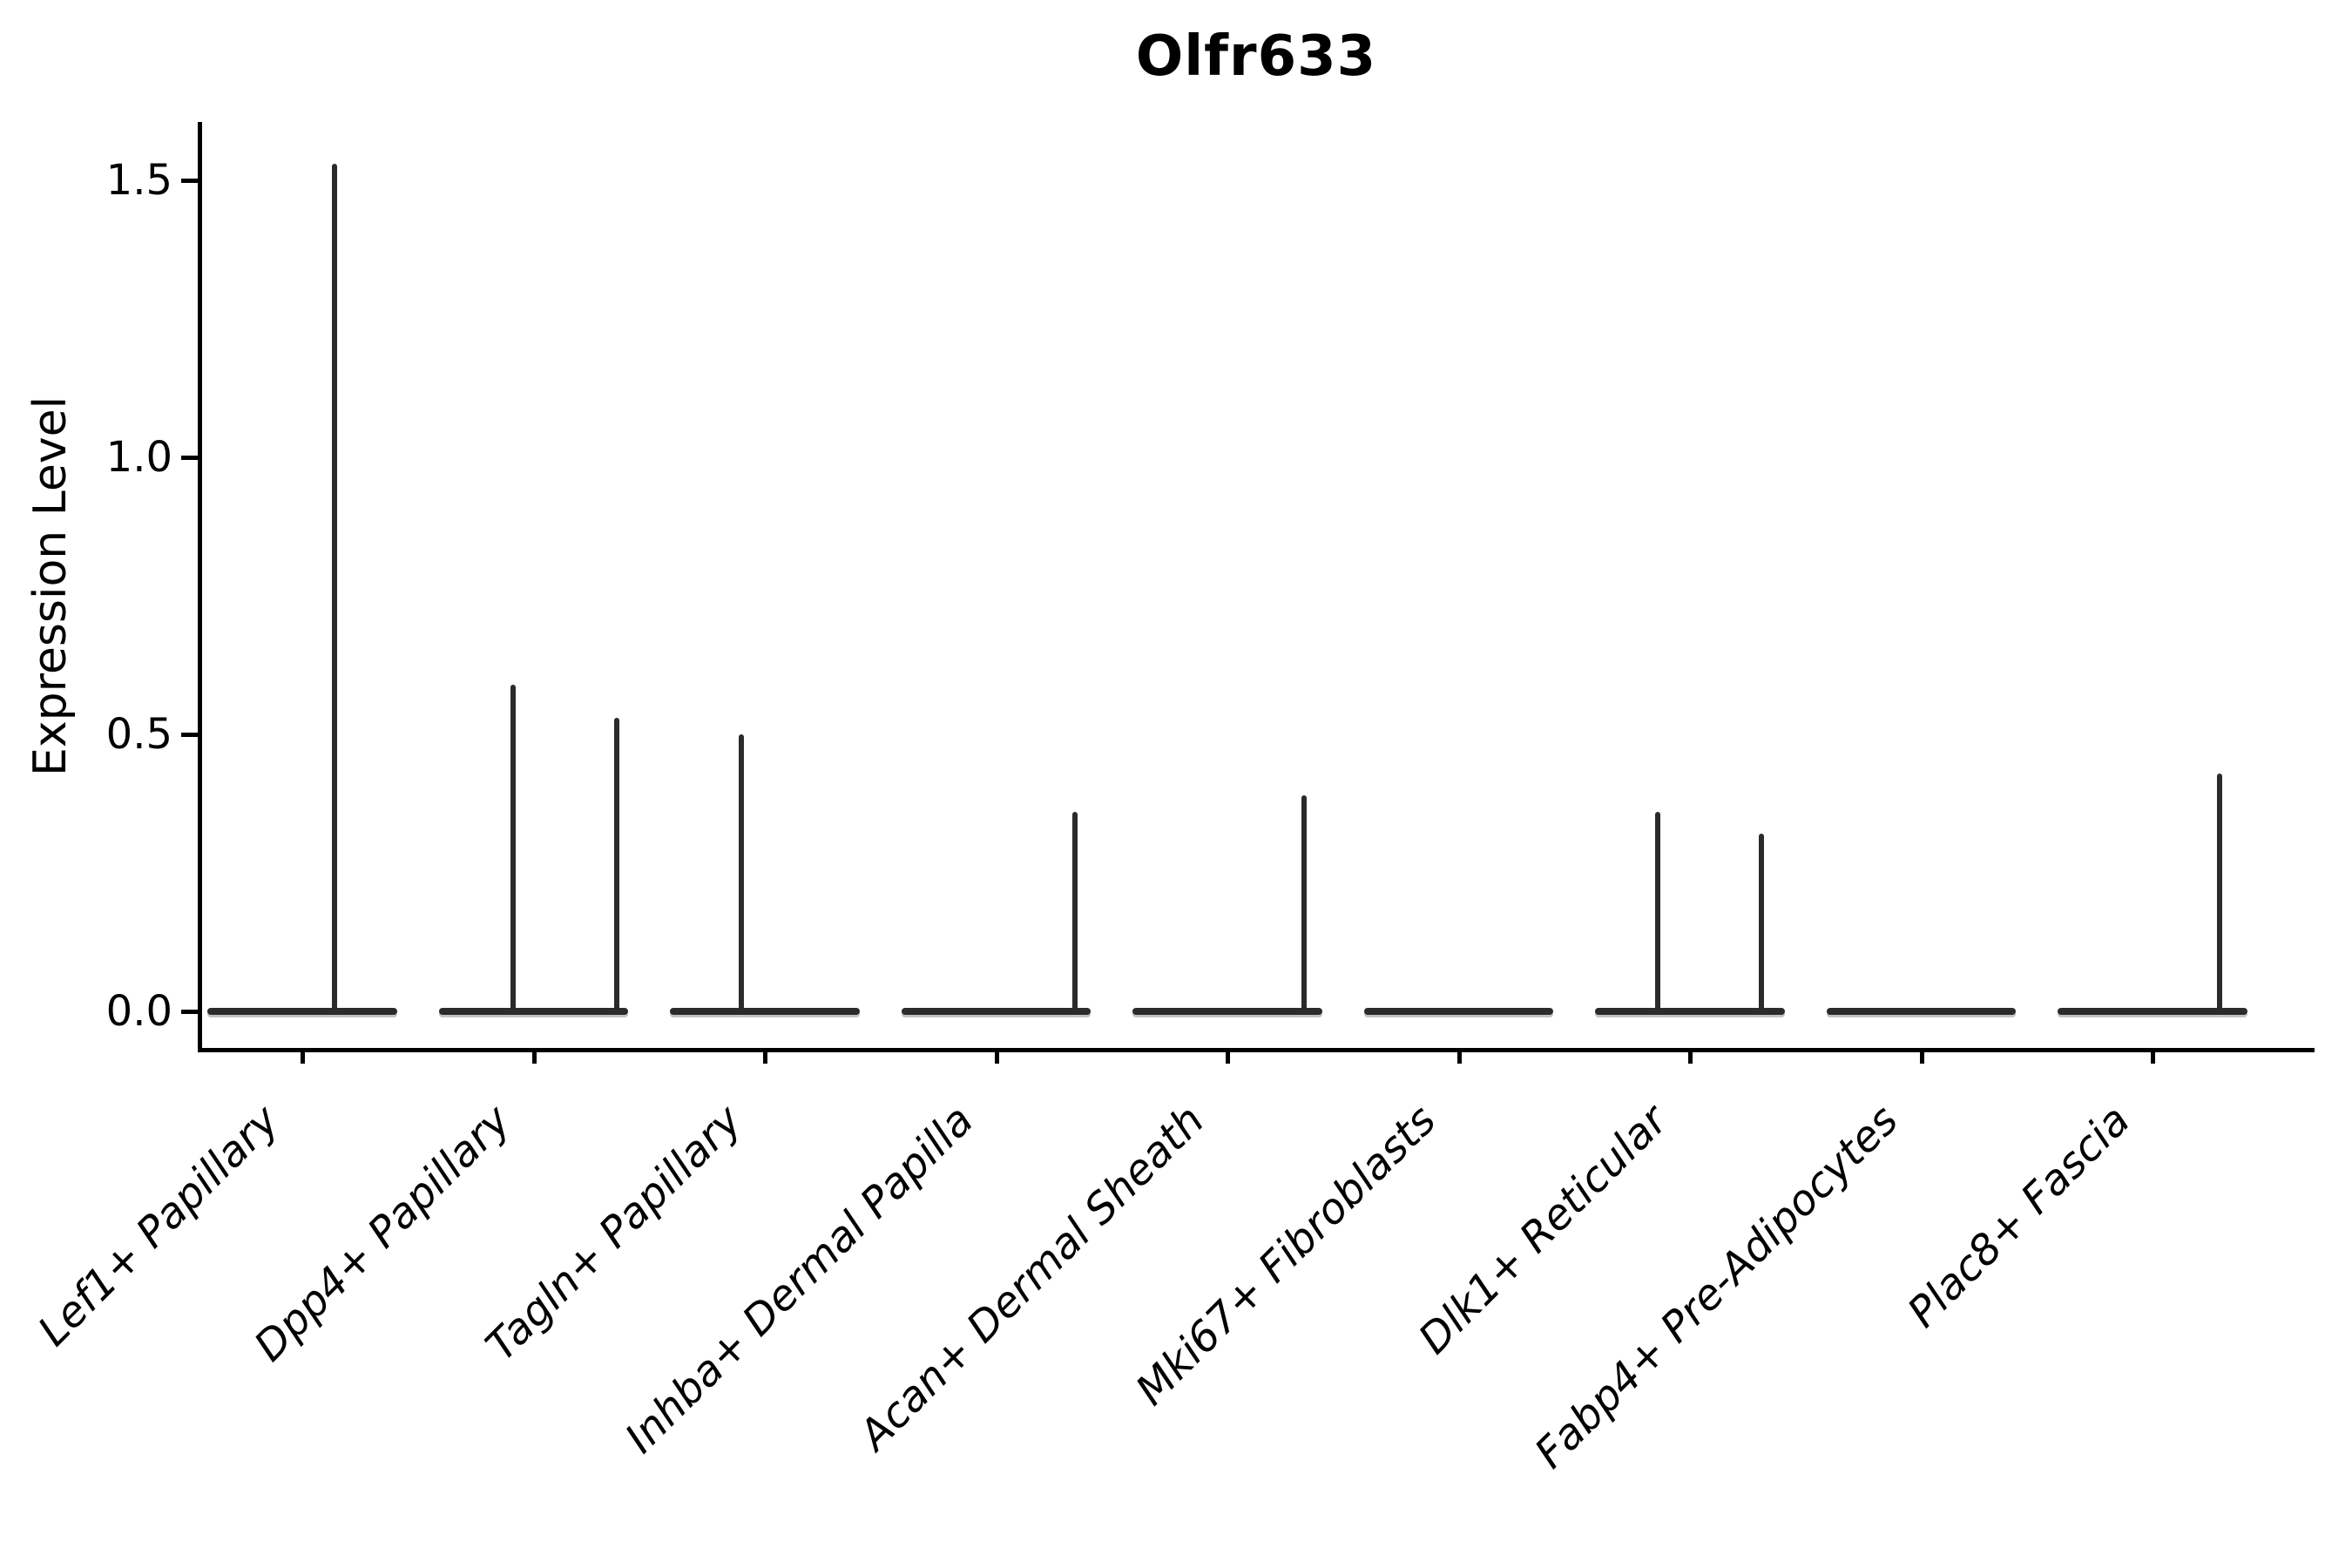 The height and width of the screenshot is (1568, 2352). Describe the element at coordinates (614, 1233) in the screenshot. I see `x-tick-label: Tagln+ Papillary` at that location.